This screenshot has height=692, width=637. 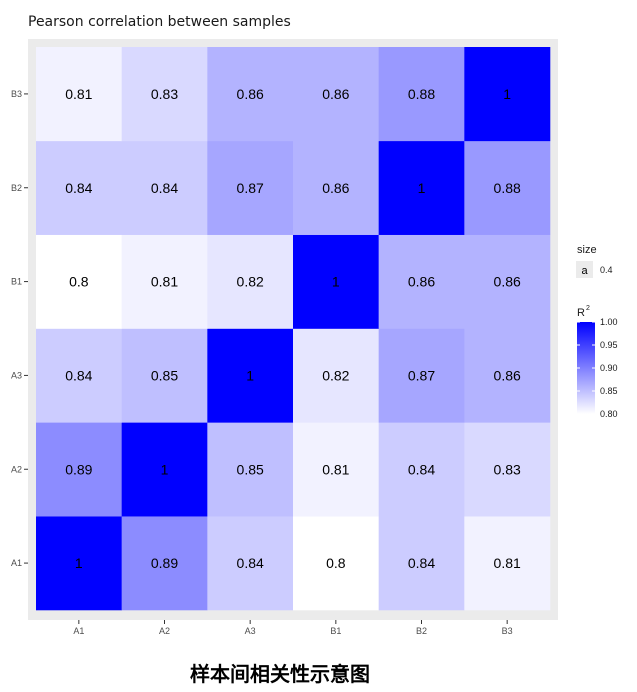 I want to click on legend-size-label: 0.4, so click(x=606, y=270).